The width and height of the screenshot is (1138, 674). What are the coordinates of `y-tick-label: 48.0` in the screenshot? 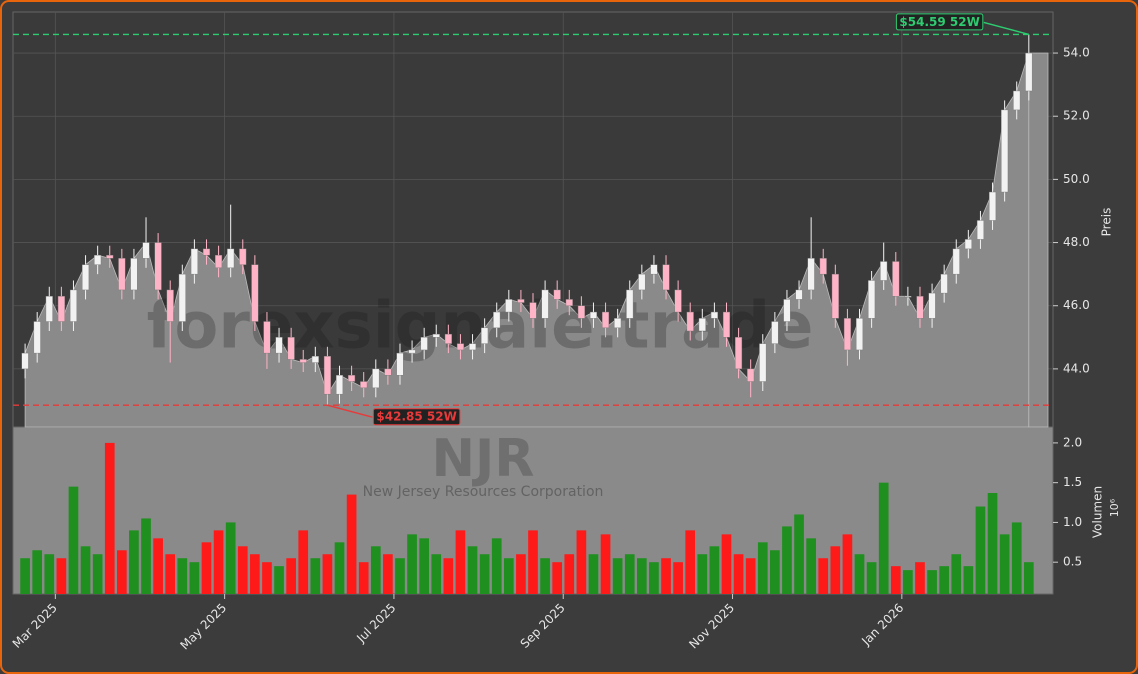 It's located at (1076, 242).